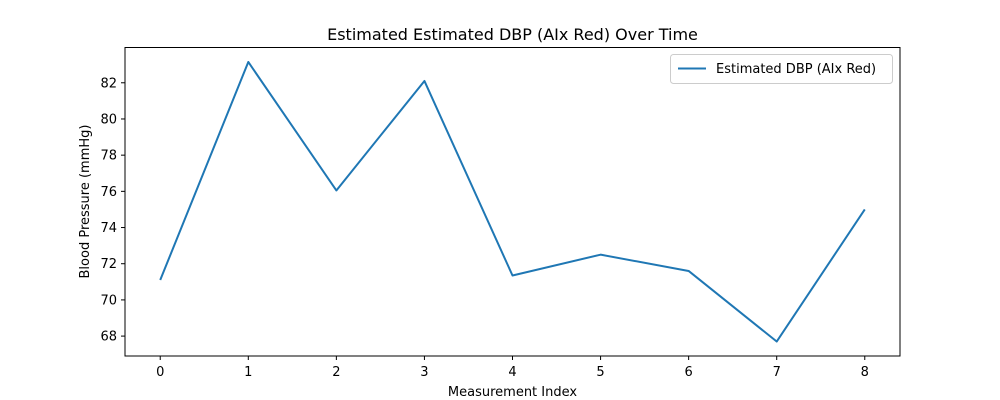 Image resolution: width=1000 pixels, height=400 pixels. I want to click on y-axis-label: Blood Pressure (mmHg), so click(85, 202).